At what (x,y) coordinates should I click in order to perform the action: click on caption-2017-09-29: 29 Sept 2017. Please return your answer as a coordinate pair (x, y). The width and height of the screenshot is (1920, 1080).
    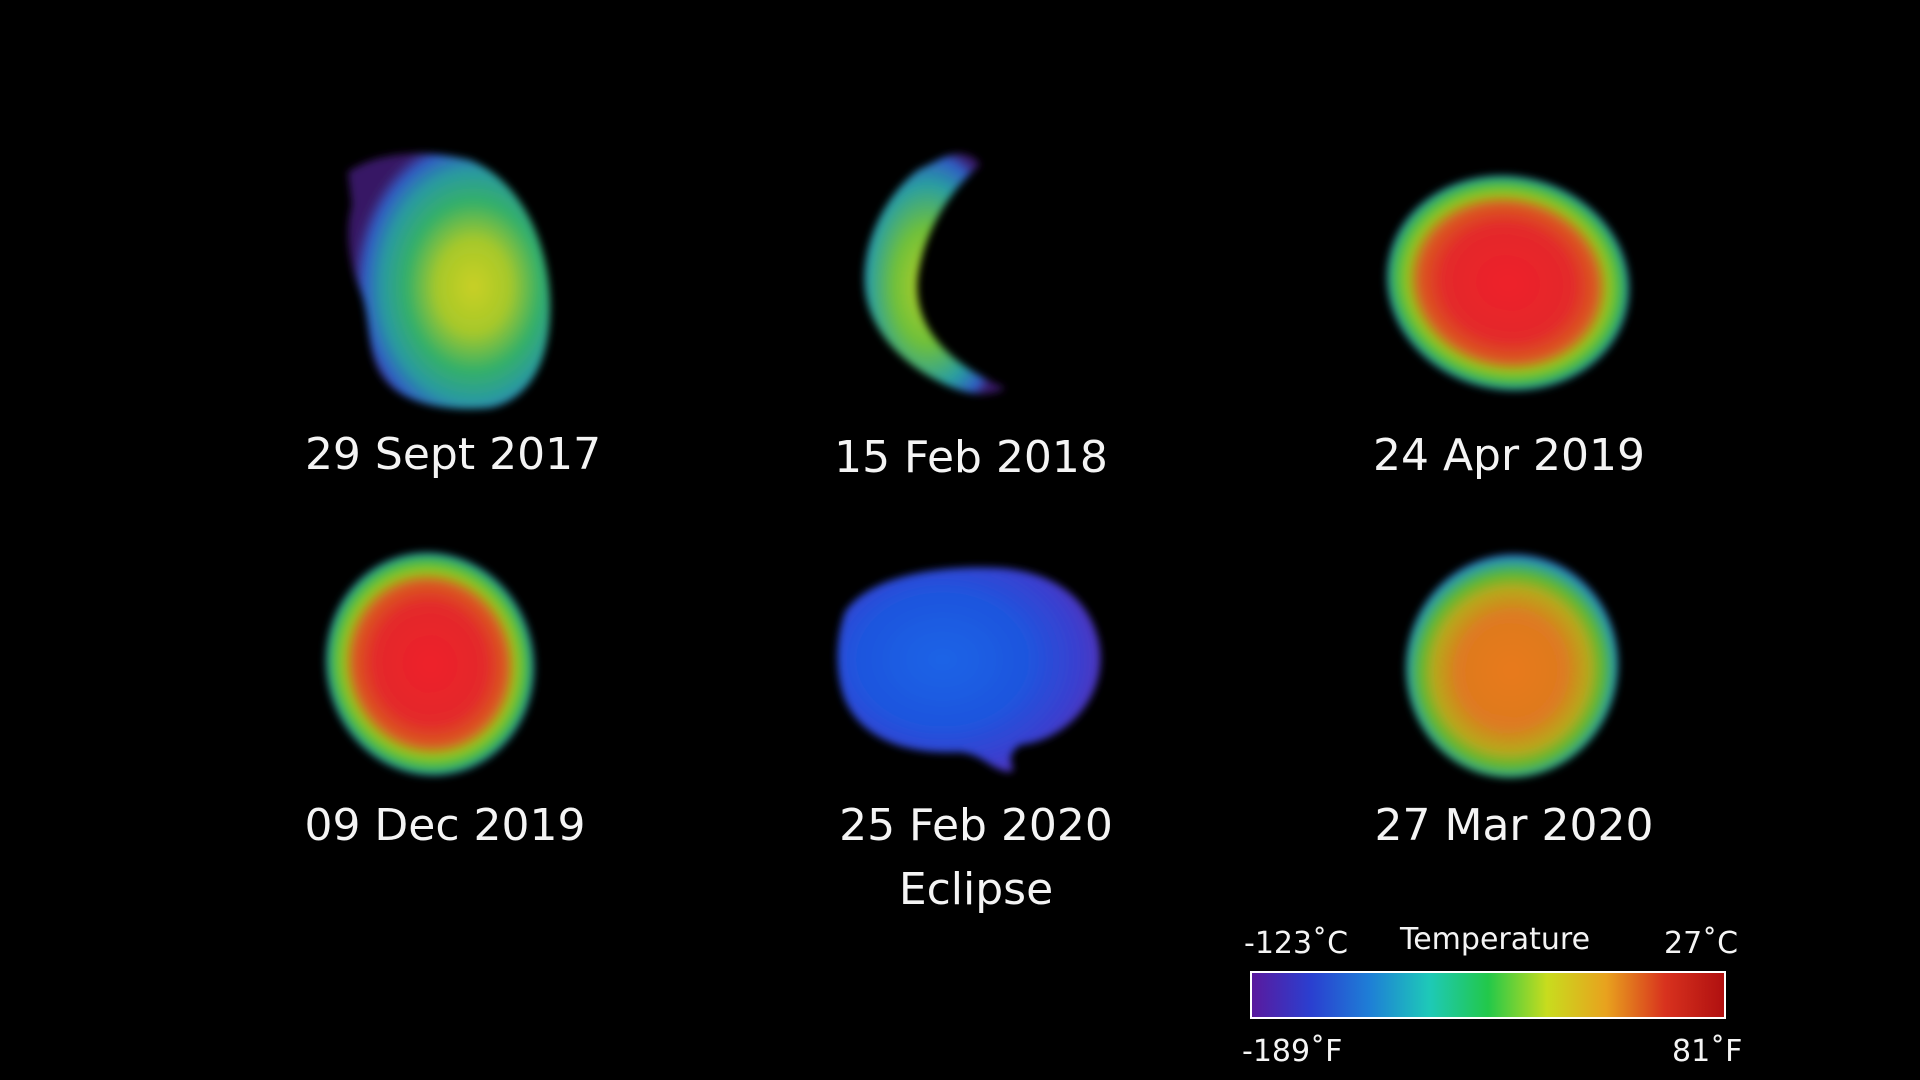
    Looking at the image, I should click on (453, 454).